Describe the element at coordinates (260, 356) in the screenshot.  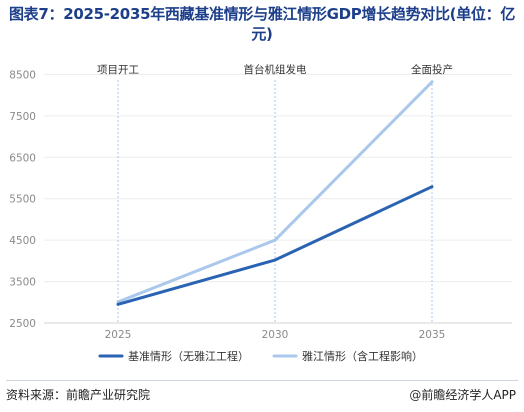
I see `legend: 基准情形（无雅江工程） 雅江情形（含工程影响）` at that location.